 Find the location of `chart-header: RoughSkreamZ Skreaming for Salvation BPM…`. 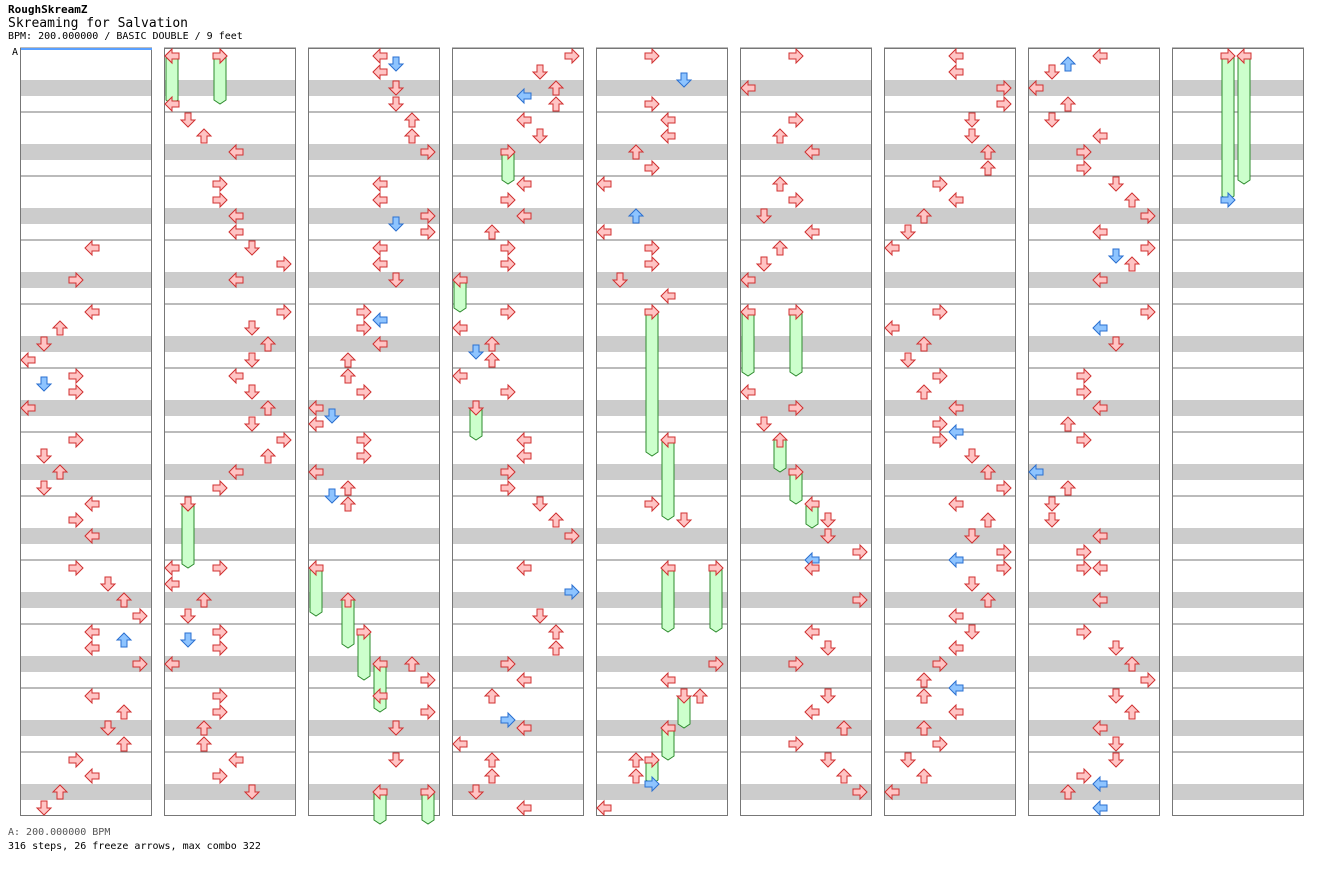

chart-header: RoughSkreamZ Skreaming for Salvation BPM… is located at coordinates (125, 23).